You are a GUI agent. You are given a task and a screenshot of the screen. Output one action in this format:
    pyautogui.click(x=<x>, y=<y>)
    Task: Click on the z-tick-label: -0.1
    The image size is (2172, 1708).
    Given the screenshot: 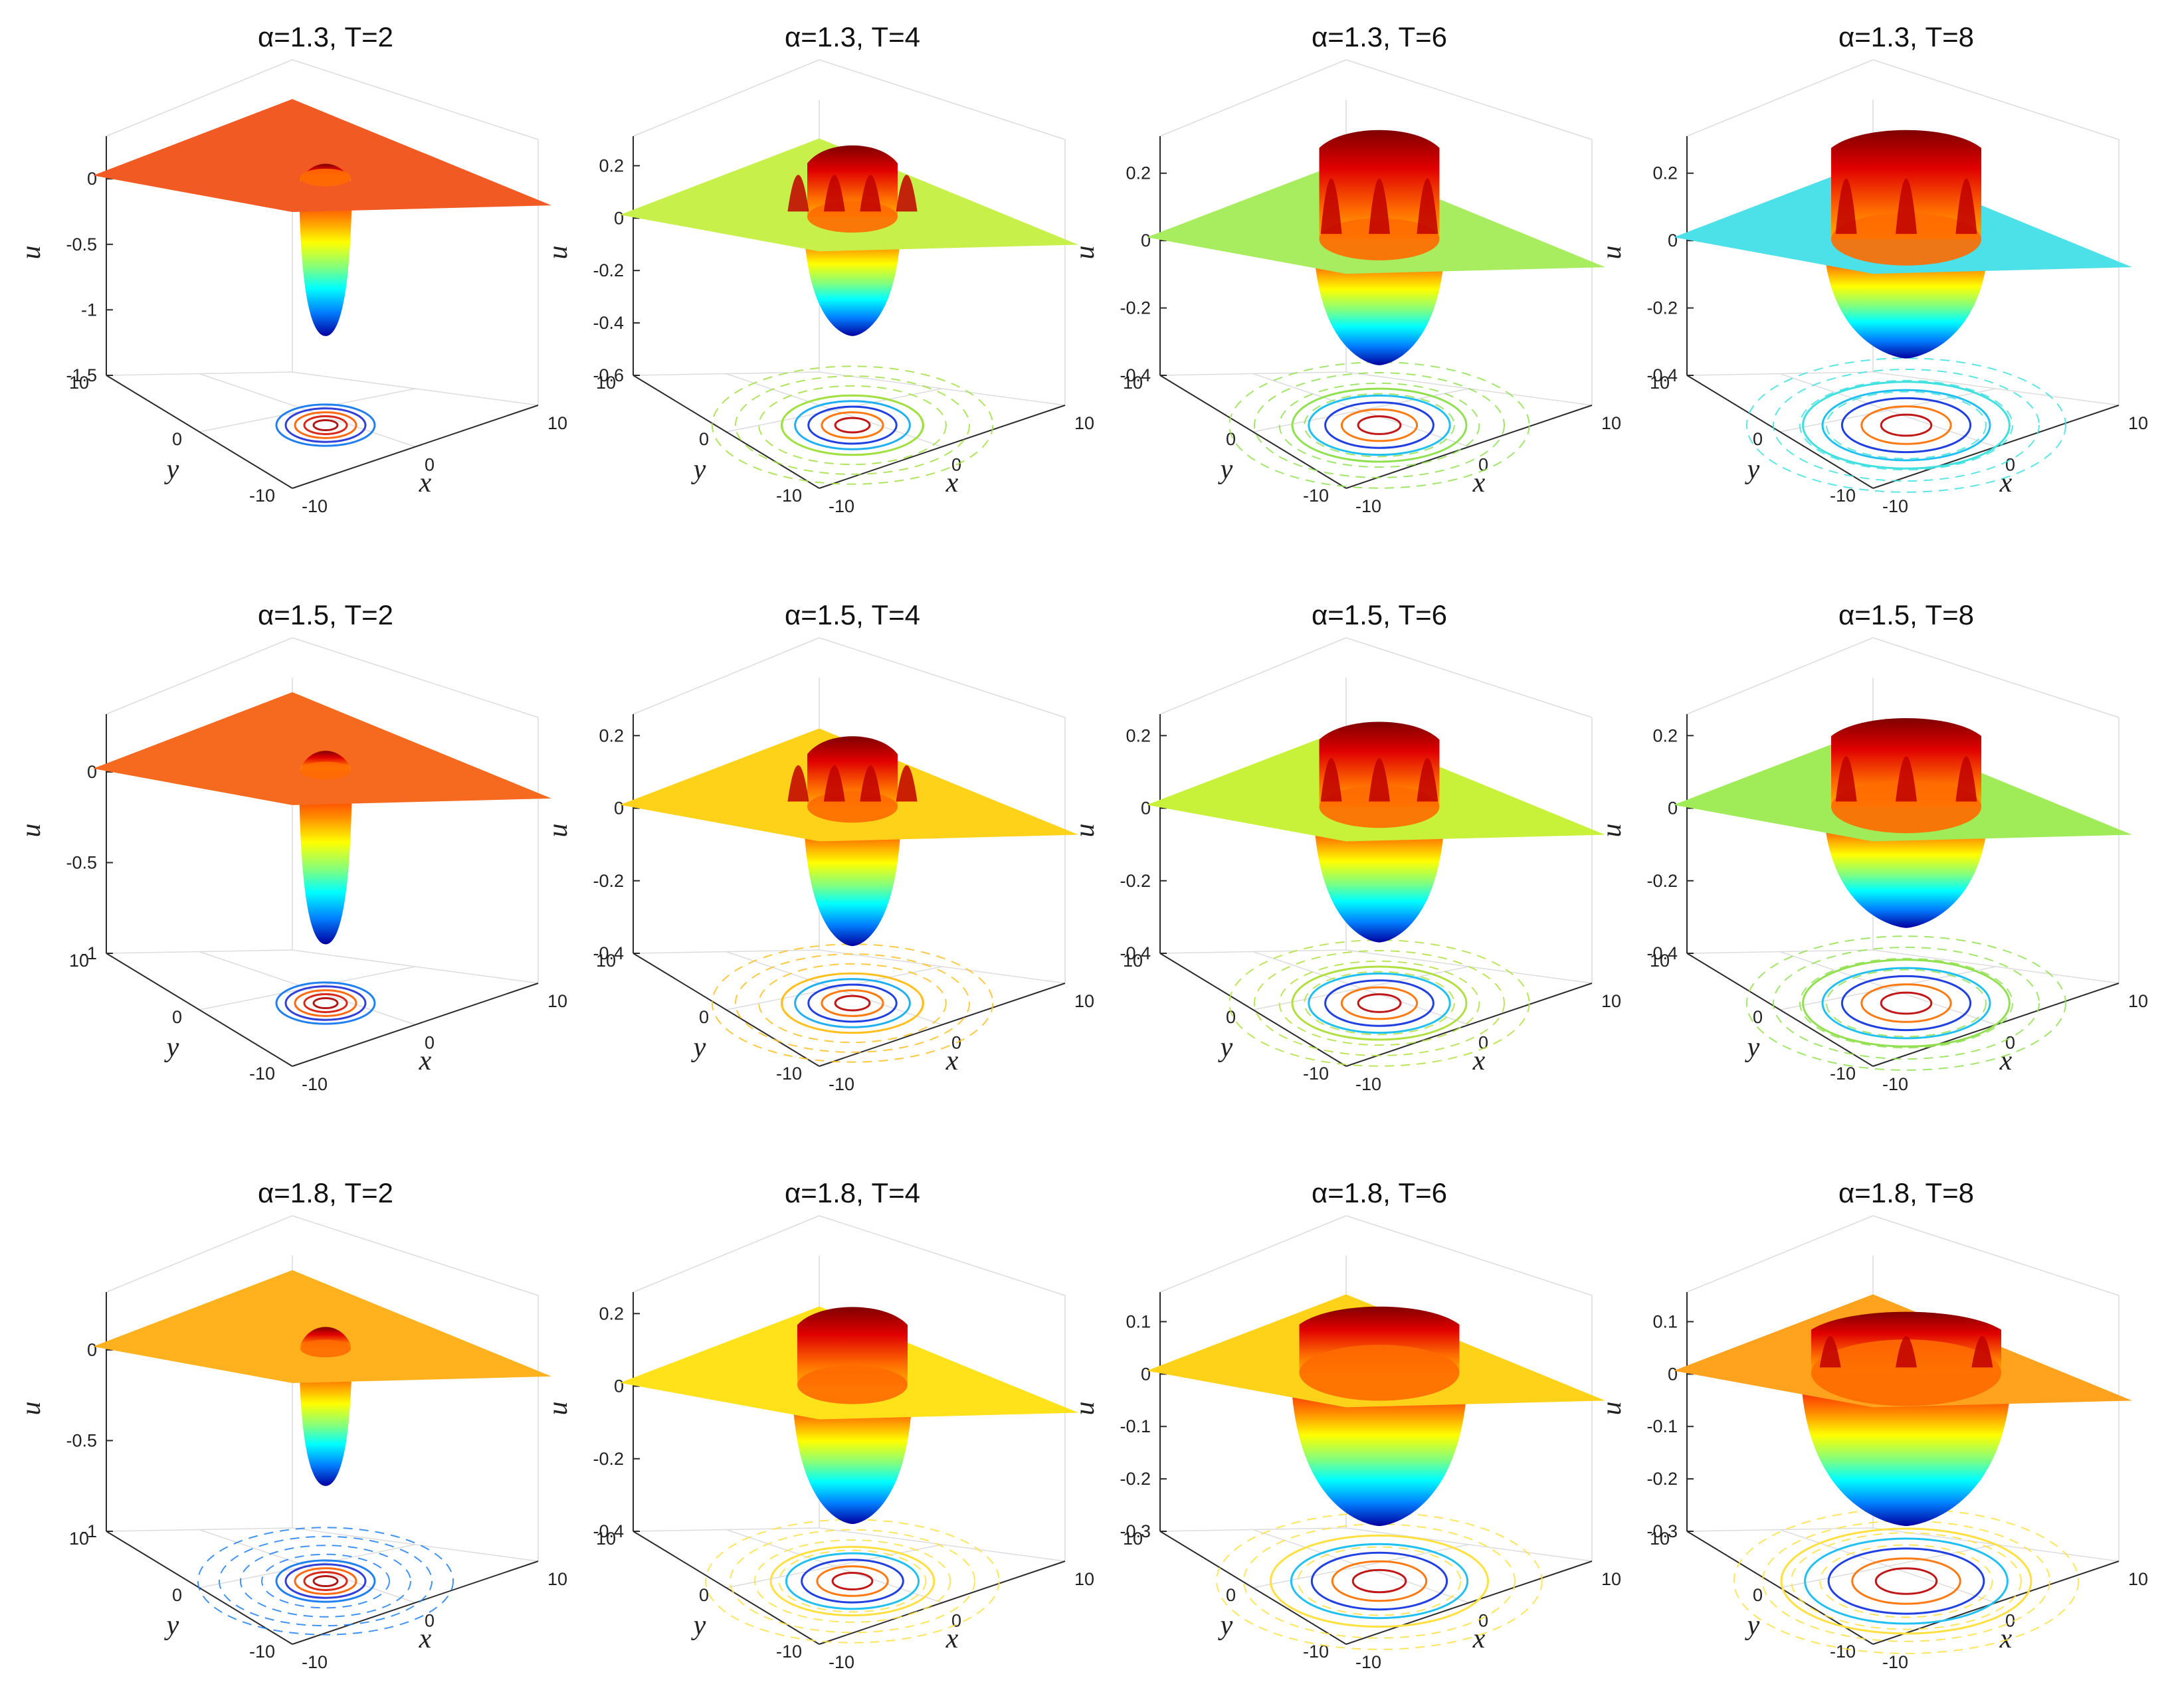 What is the action you would take?
    pyautogui.click(x=1662, y=1426)
    